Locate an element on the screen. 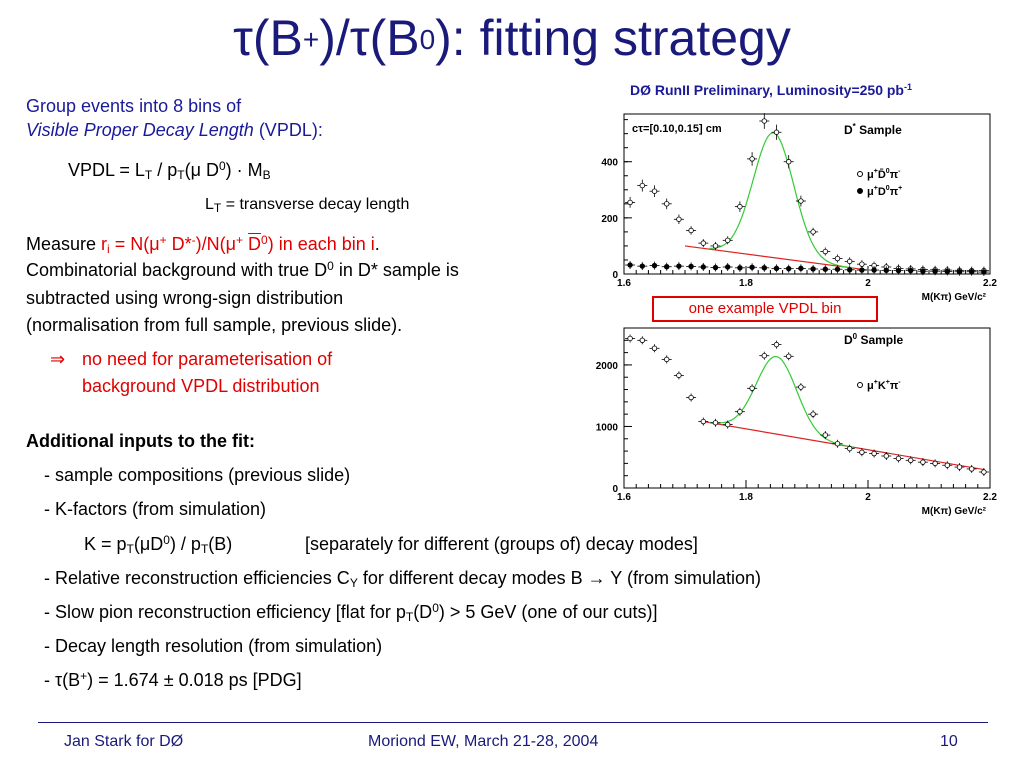 The image size is (1024, 768). legend-filled-marker is located at coordinates (860, 191).